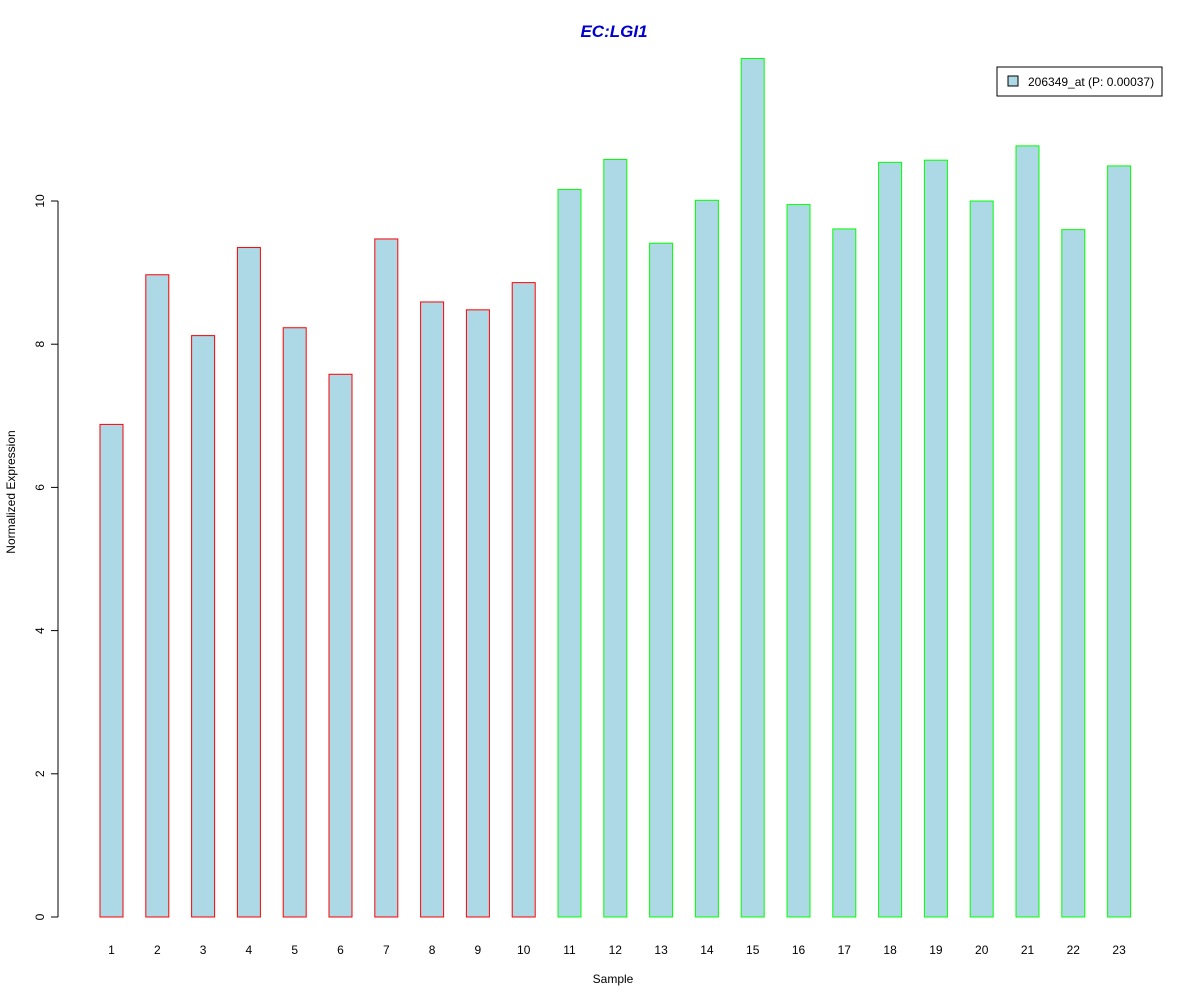 This screenshot has width=1200, height=1000. What do you see at coordinates (1028, 950) in the screenshot?
I see `x-tick-label: 21` at bounding box center [1028, 950].